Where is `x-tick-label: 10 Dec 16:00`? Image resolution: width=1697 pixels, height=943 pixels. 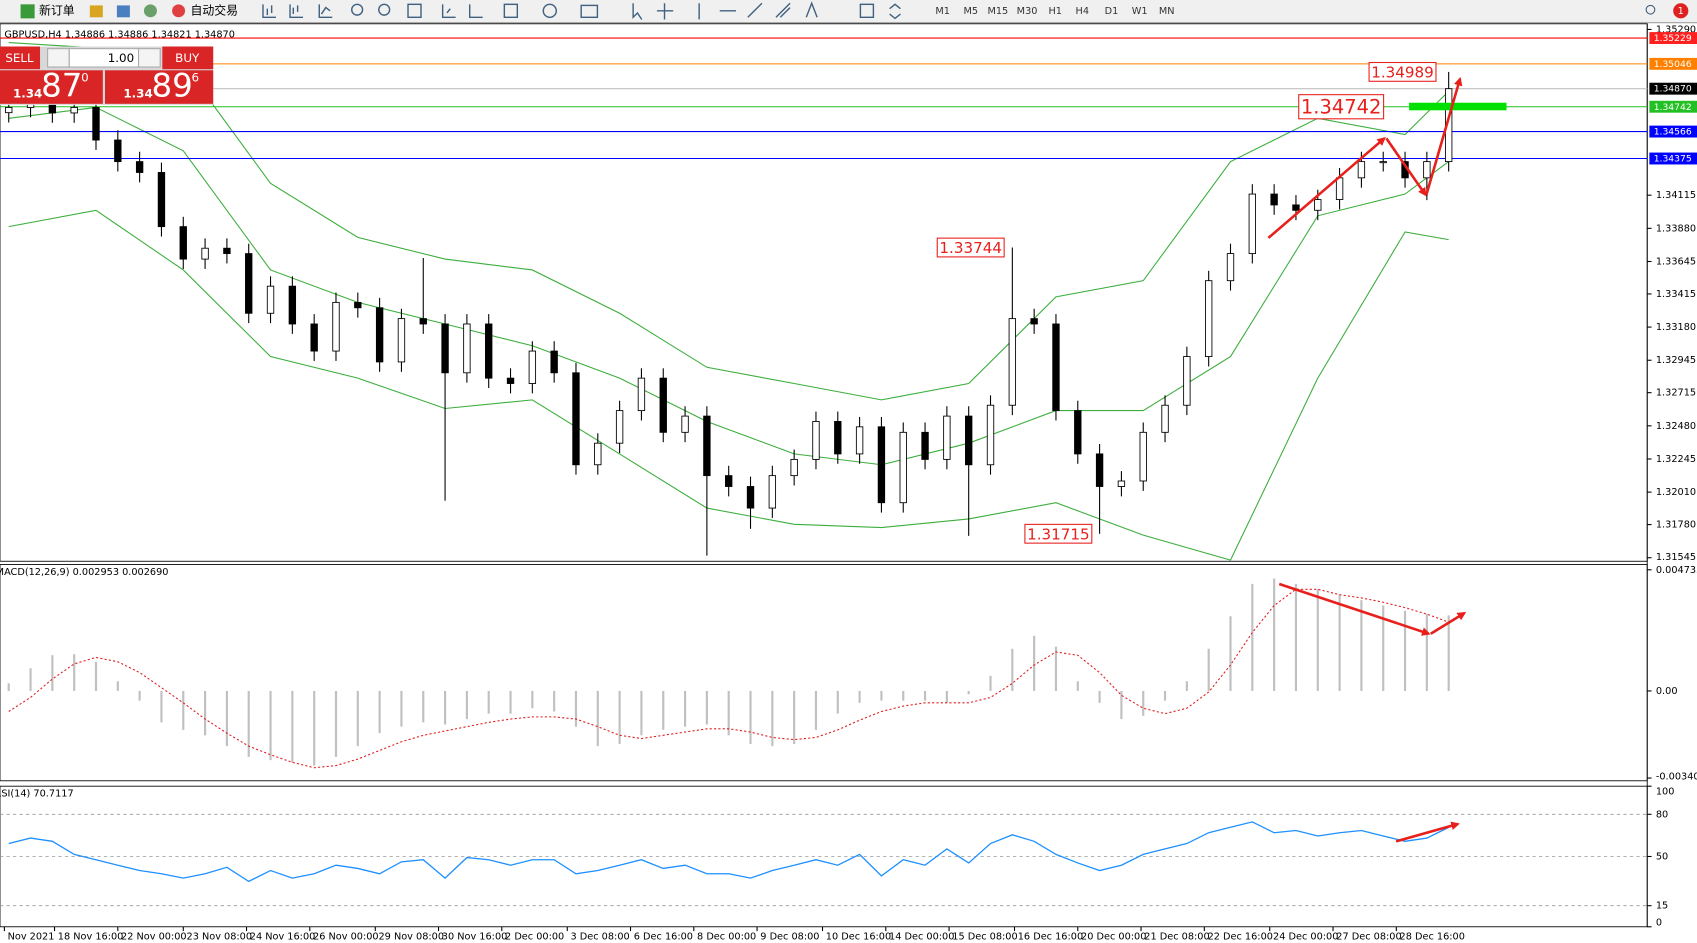
x-tick-label: 10 Dec 16:00 is located at coordinates (858, 937).